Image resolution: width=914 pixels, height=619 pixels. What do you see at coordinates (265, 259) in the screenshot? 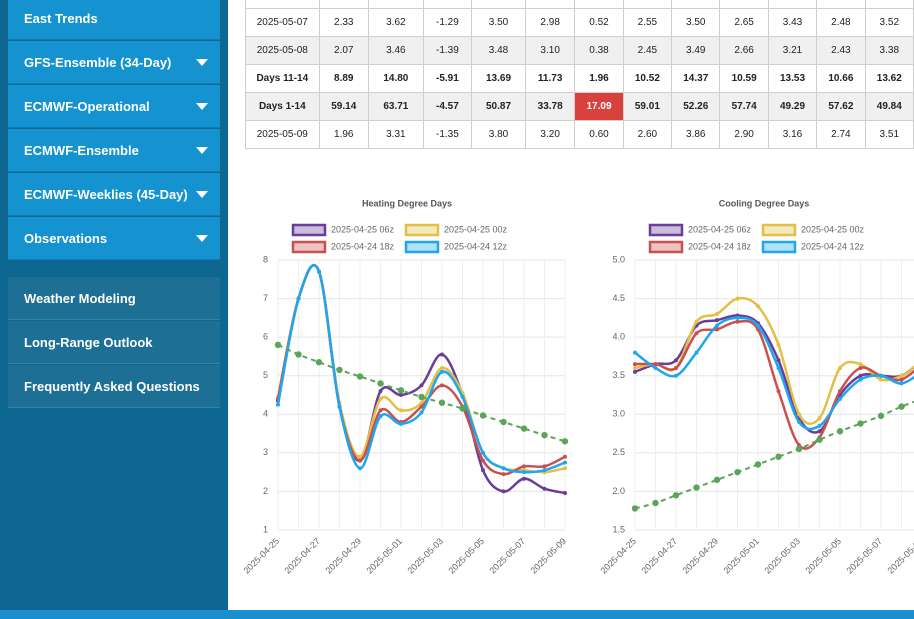
I see `y-tick-label: 8` at bounding box center [265, 259].